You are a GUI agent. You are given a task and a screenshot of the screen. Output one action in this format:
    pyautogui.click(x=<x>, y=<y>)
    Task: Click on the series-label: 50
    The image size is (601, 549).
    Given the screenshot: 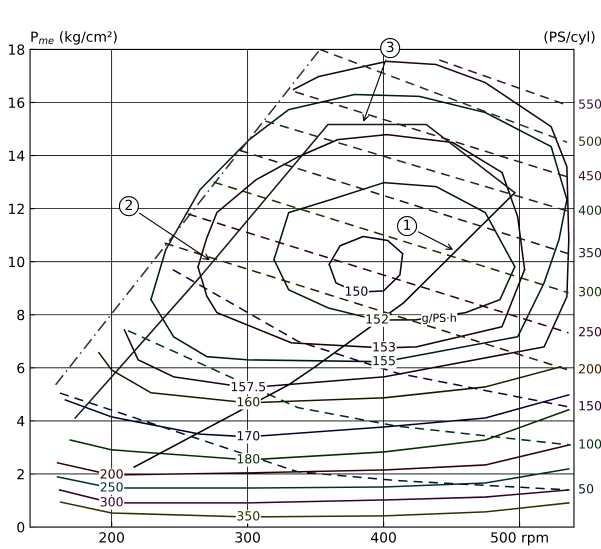 What is the action you would take?
    pyautogui.click(x=586, y=489)
    